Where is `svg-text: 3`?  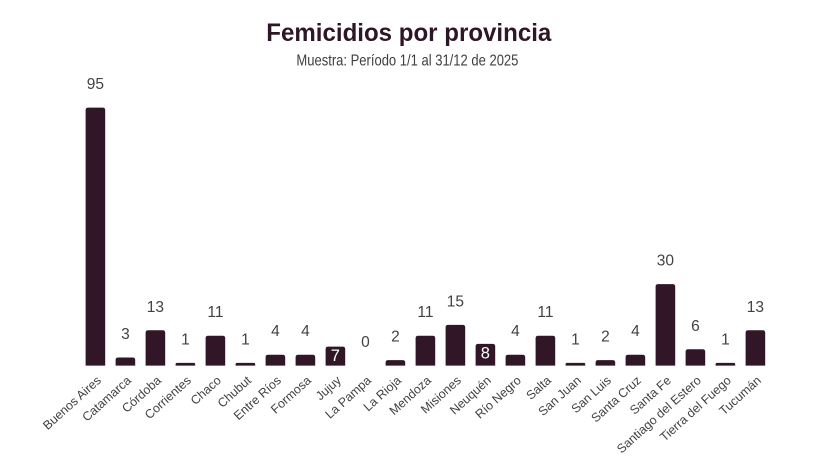
svg-text: 3 is located at coordinates (125, 334).